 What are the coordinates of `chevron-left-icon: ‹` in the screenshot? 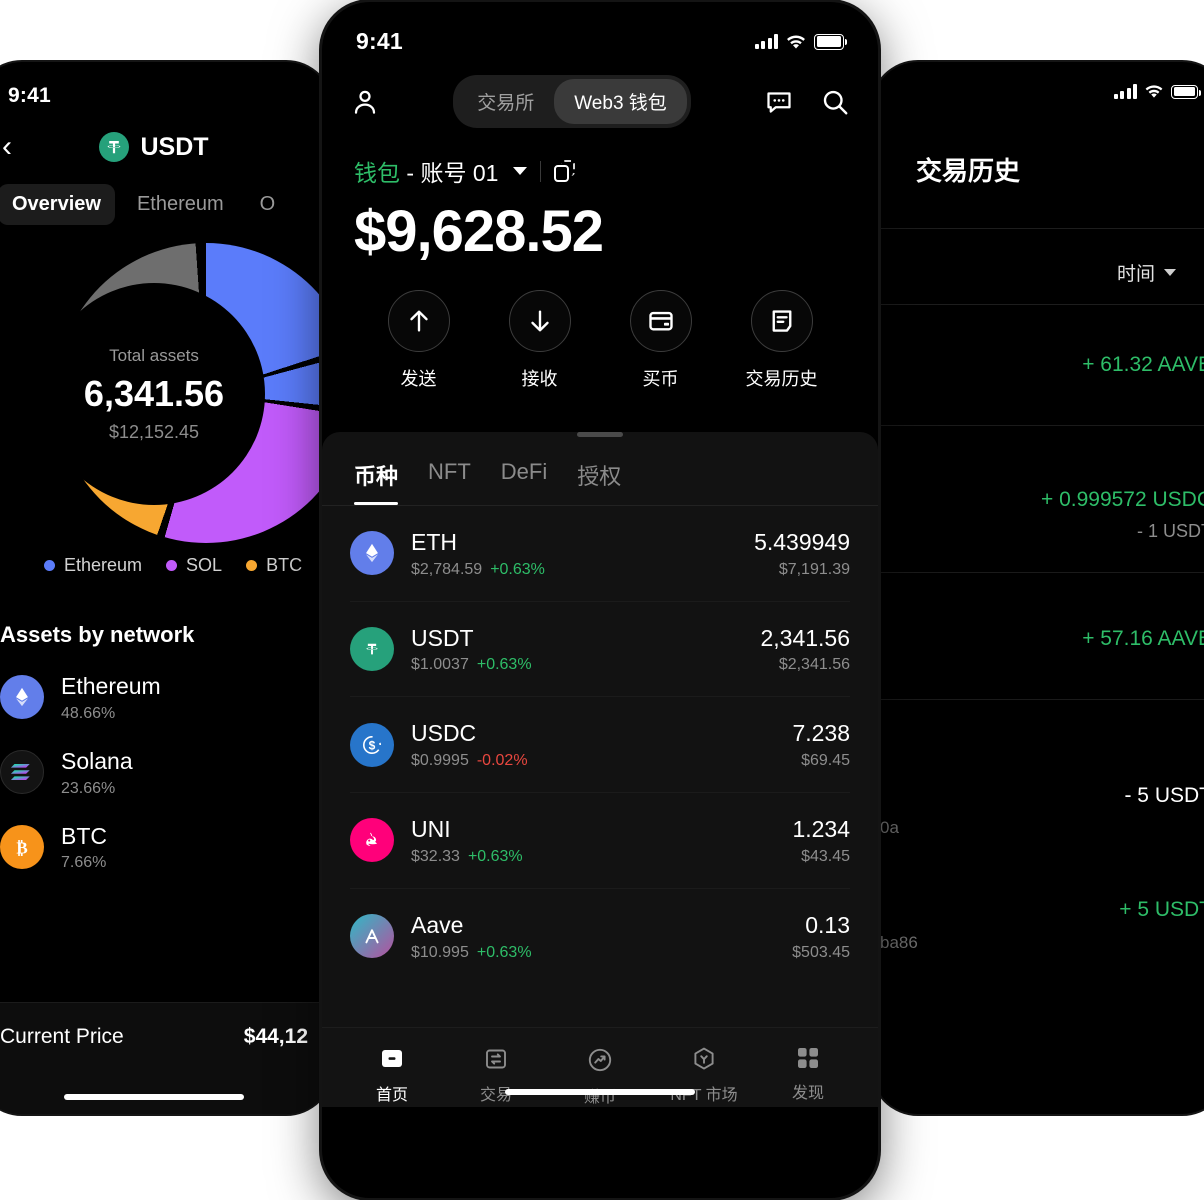 It's located at (7, 146).